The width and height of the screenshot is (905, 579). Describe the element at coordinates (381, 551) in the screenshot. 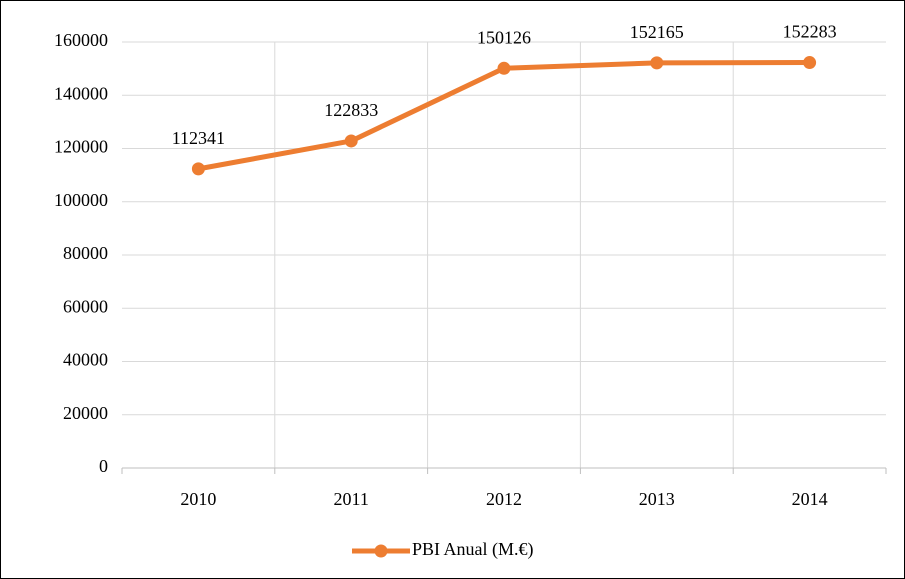

I see `legend-marker` at that location.